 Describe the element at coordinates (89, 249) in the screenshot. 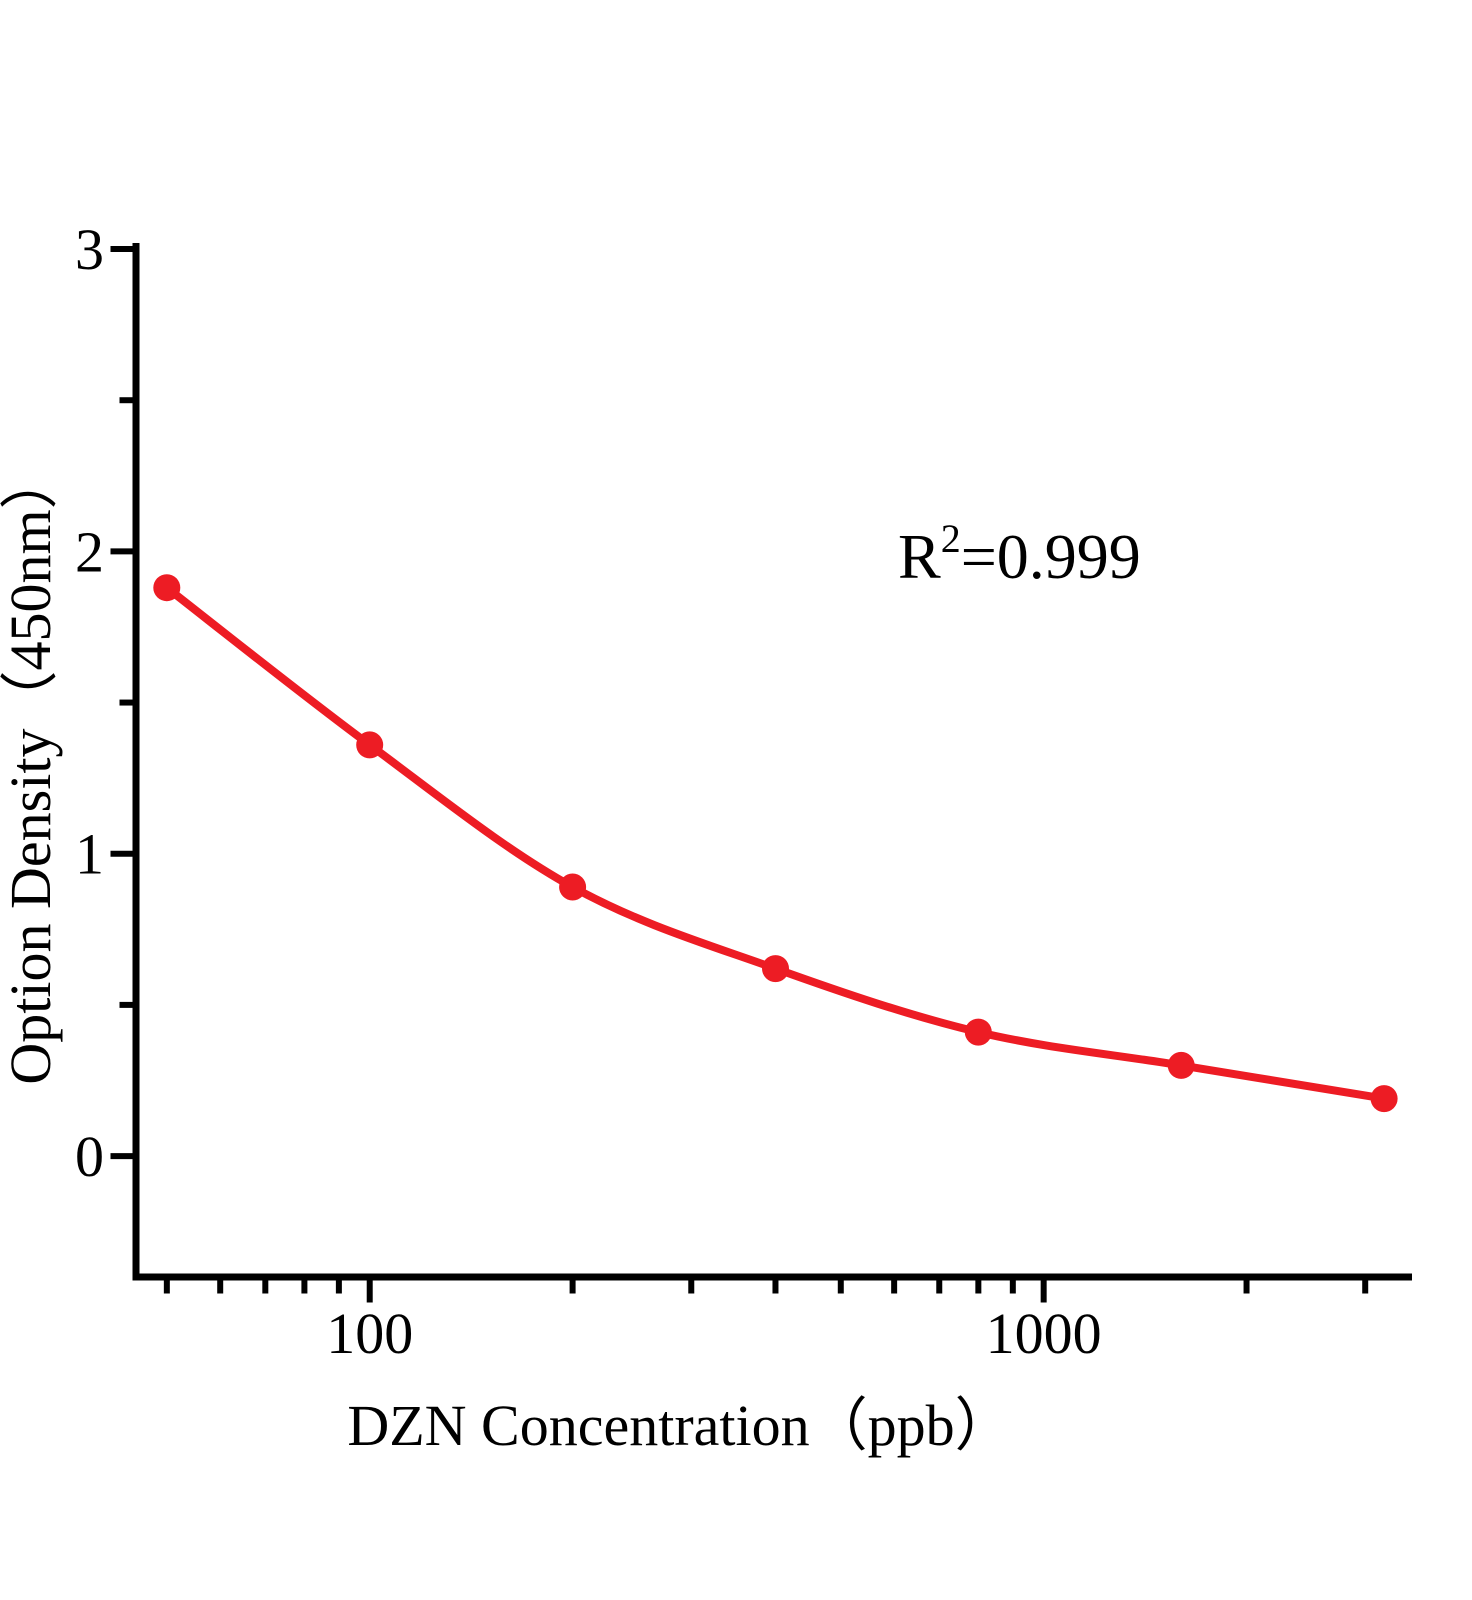

I see `y-tick-label: 3` at that location.